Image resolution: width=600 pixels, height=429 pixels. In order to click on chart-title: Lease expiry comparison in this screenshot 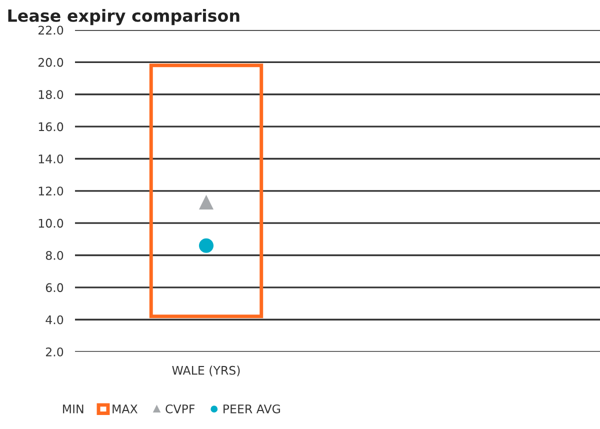, I will do `click(124, 17)`.